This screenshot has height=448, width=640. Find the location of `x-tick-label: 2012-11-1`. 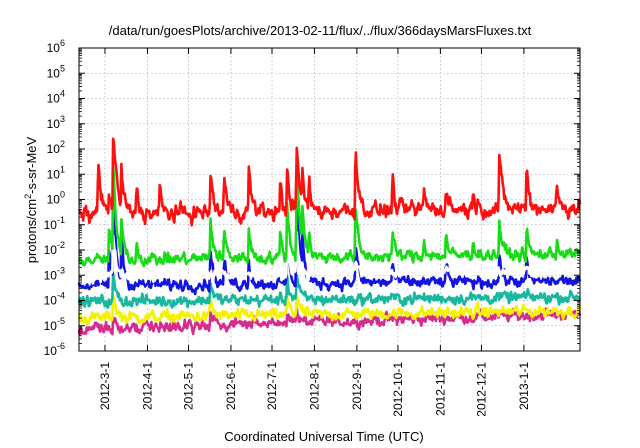

x-tick-label: 2012-11-1 is located at coordinates (440, 389).